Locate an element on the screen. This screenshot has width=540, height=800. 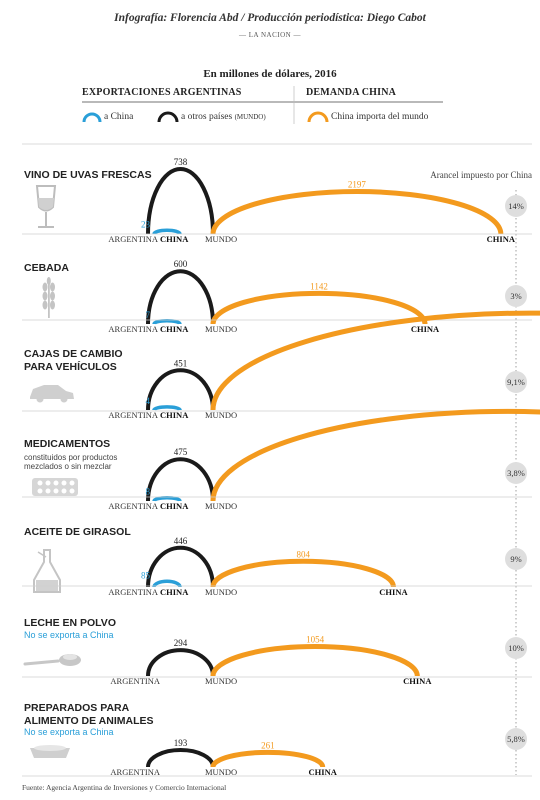
value-to-world: 294 is located at coordinates (181, 643).